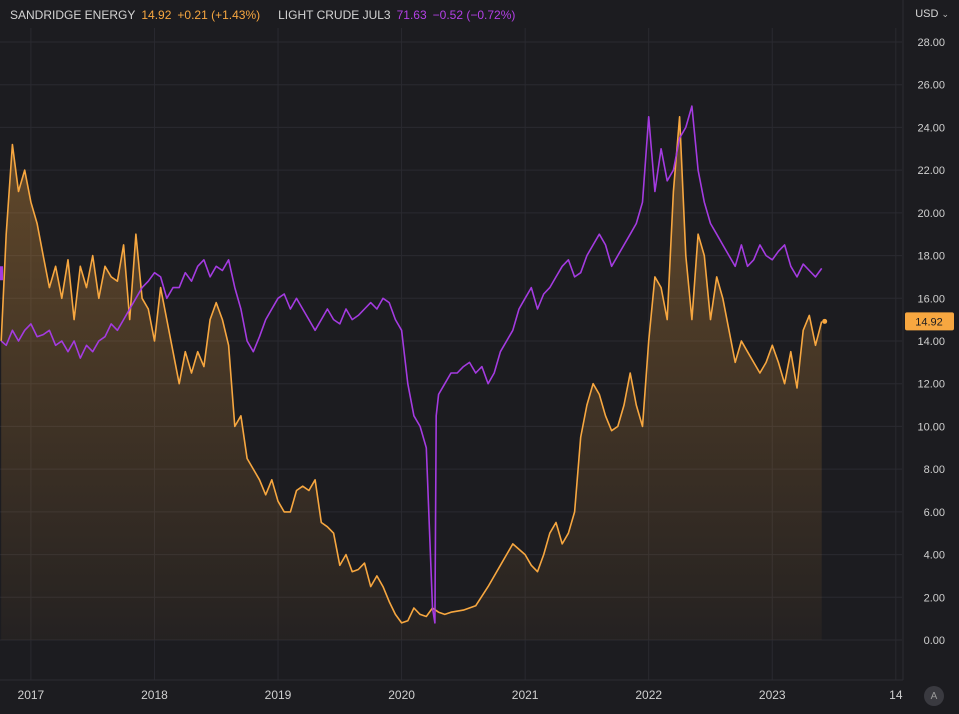  What do you see at coordinates (474, 15) in the screenshot?
I see `crude-change: −0.52 (−0.72%)` at bounding box center [474, 15].